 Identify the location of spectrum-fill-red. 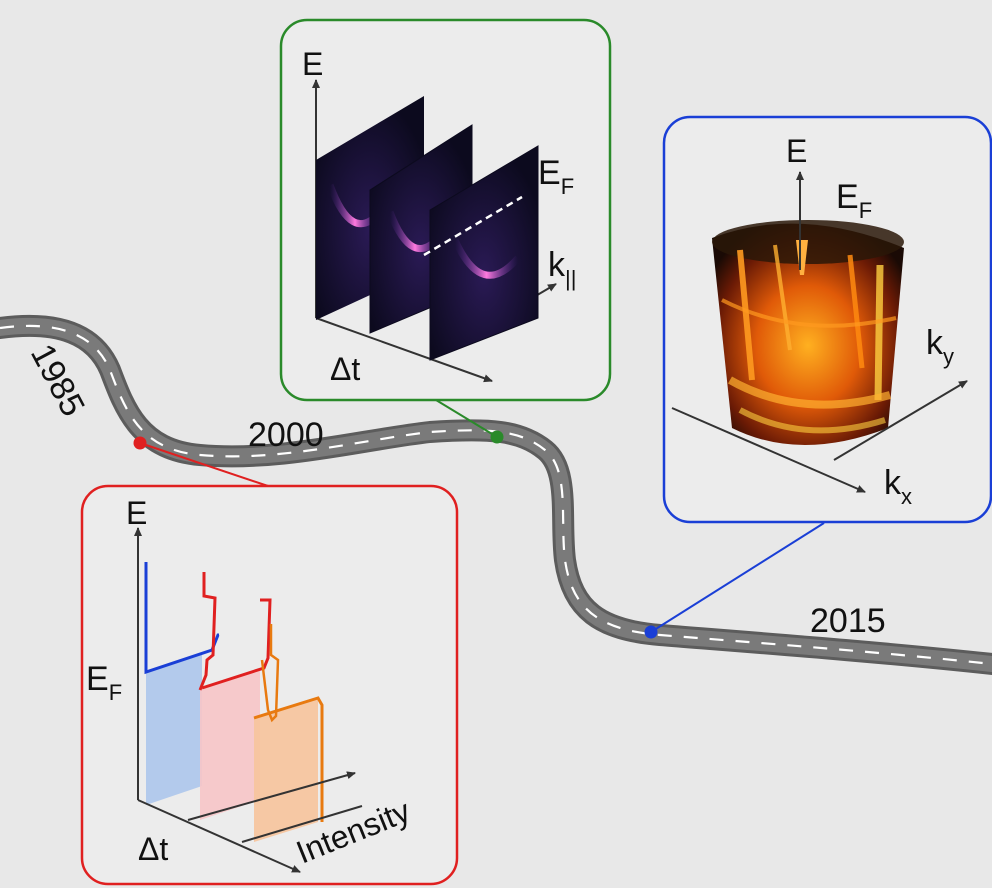
(230, 745).